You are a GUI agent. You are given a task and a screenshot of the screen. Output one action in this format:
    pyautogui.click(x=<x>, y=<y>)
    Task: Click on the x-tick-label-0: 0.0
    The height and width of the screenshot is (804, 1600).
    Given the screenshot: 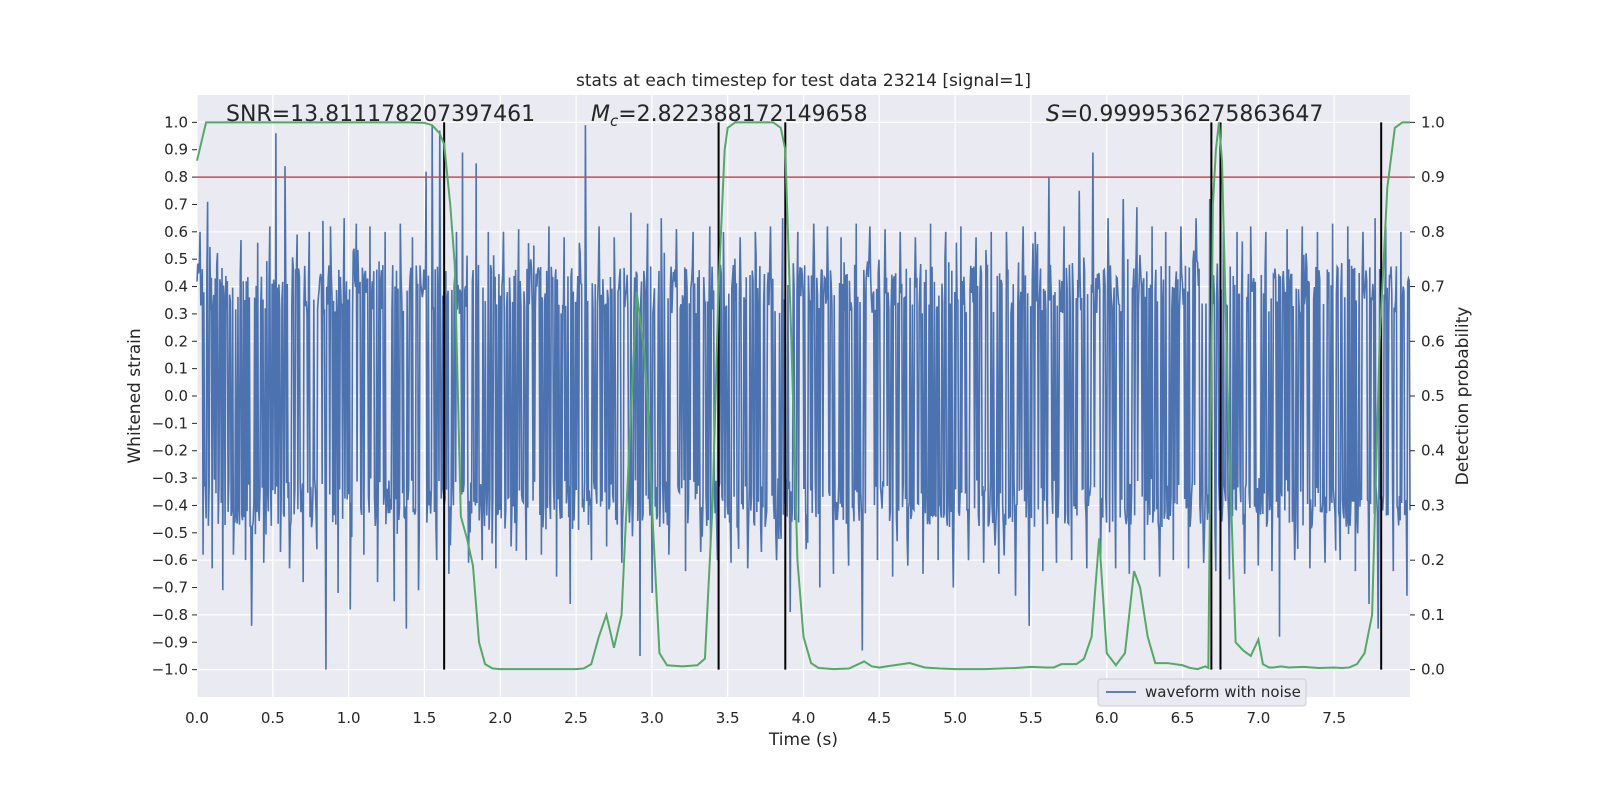 What is the action you would take?
    pyautogui.click(x=197, y=718)
    